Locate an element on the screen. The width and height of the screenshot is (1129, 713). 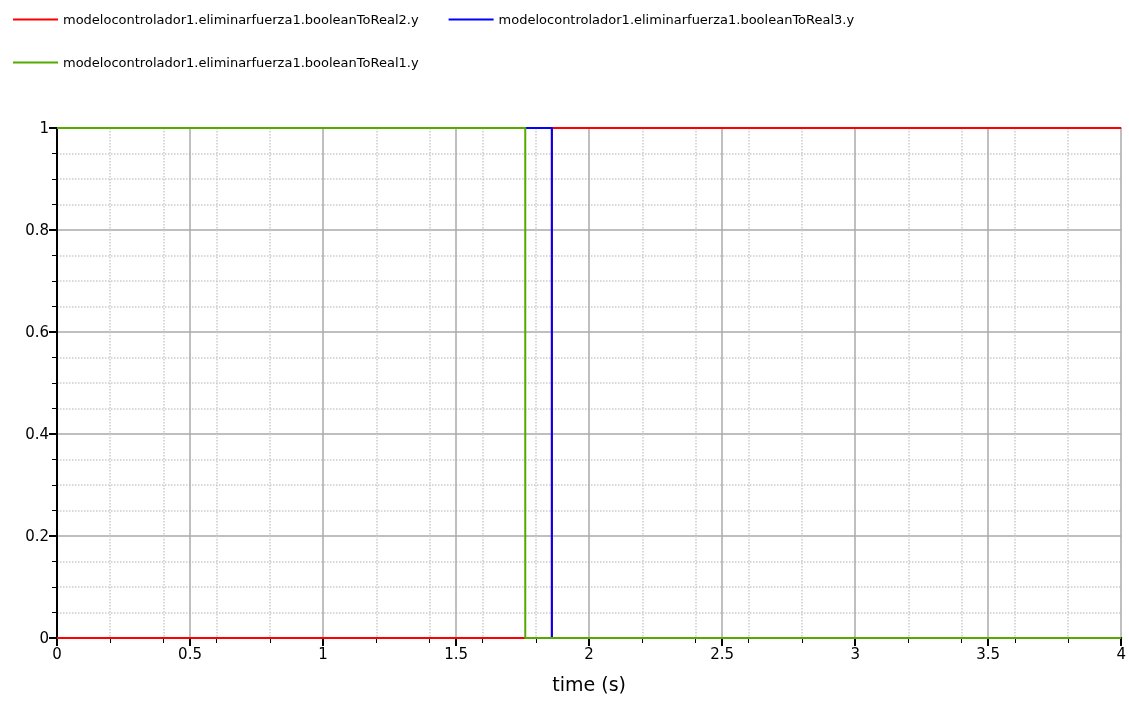
x-tick-label: 2 is located at coordinates (589, 653).